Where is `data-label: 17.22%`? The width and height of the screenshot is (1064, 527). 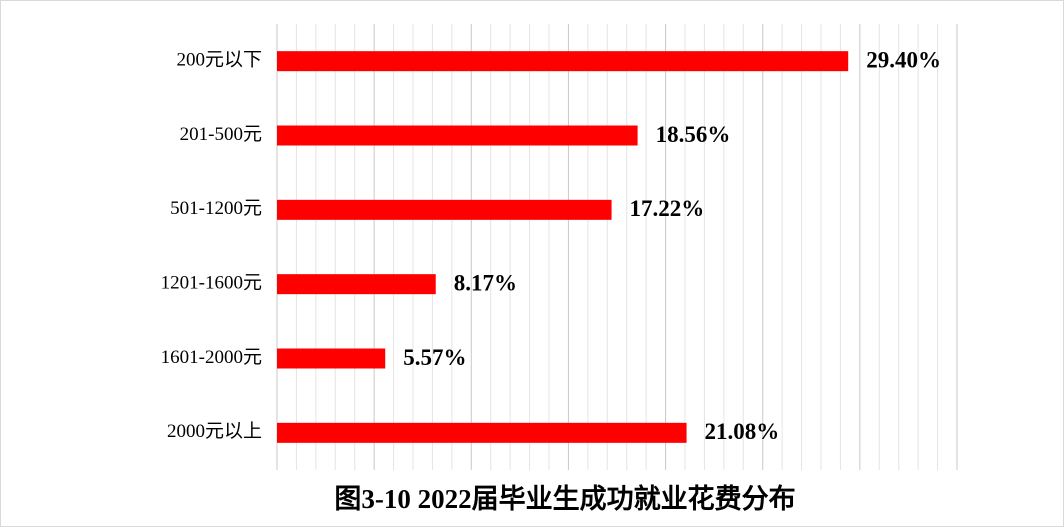 data-label: 17.22% is located at coordinates (667, 208).